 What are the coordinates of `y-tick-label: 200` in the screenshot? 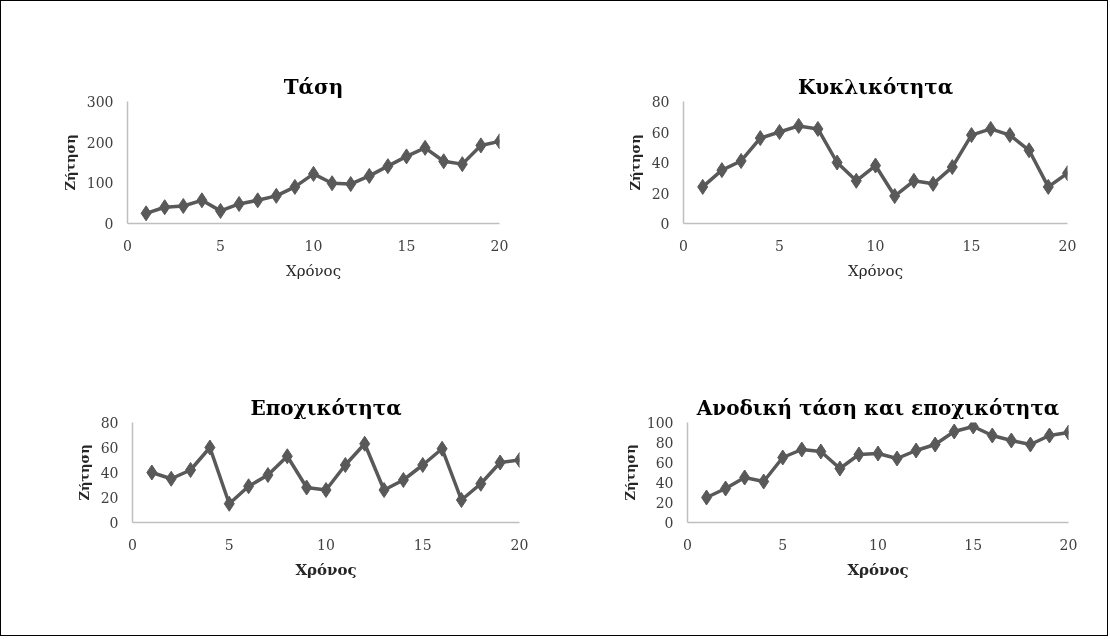 It's located at (100, 142).